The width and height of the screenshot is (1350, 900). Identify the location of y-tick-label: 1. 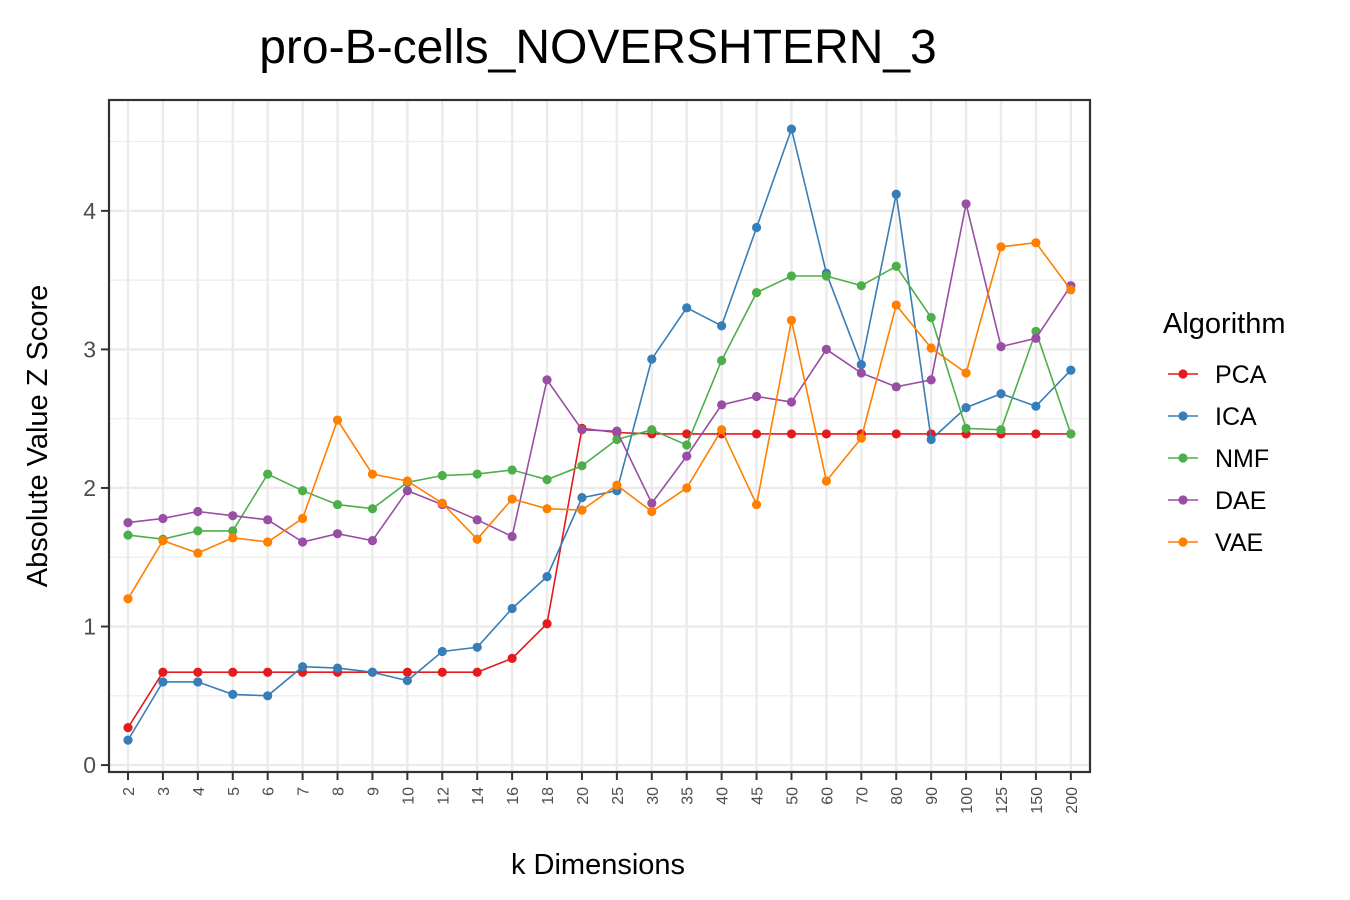
(89, 627).